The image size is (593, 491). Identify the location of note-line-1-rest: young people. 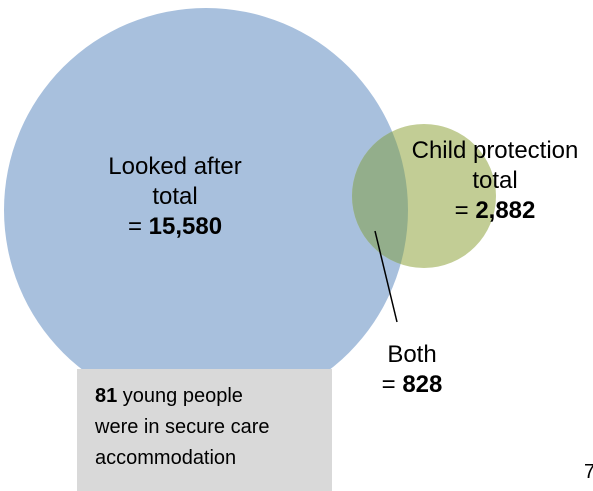
(180, 396).